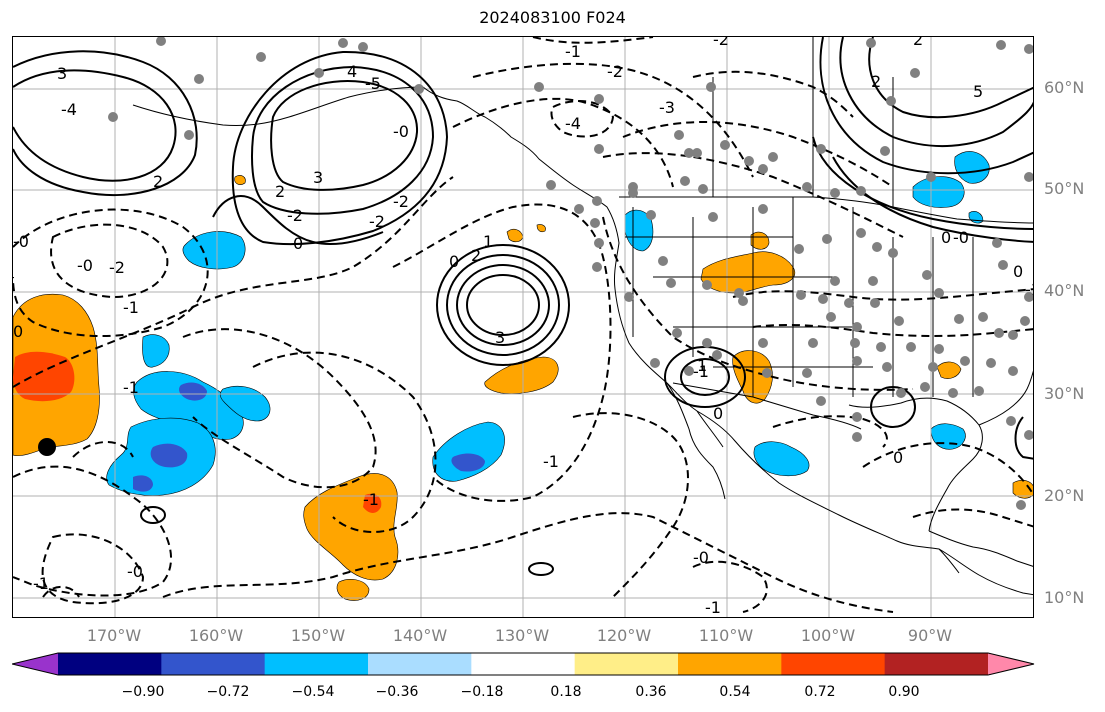 The image size is (1105, 712). Describe the element at coordinates (35, 664) in the screenshot. I see `colorbar-extend-low` at that location.